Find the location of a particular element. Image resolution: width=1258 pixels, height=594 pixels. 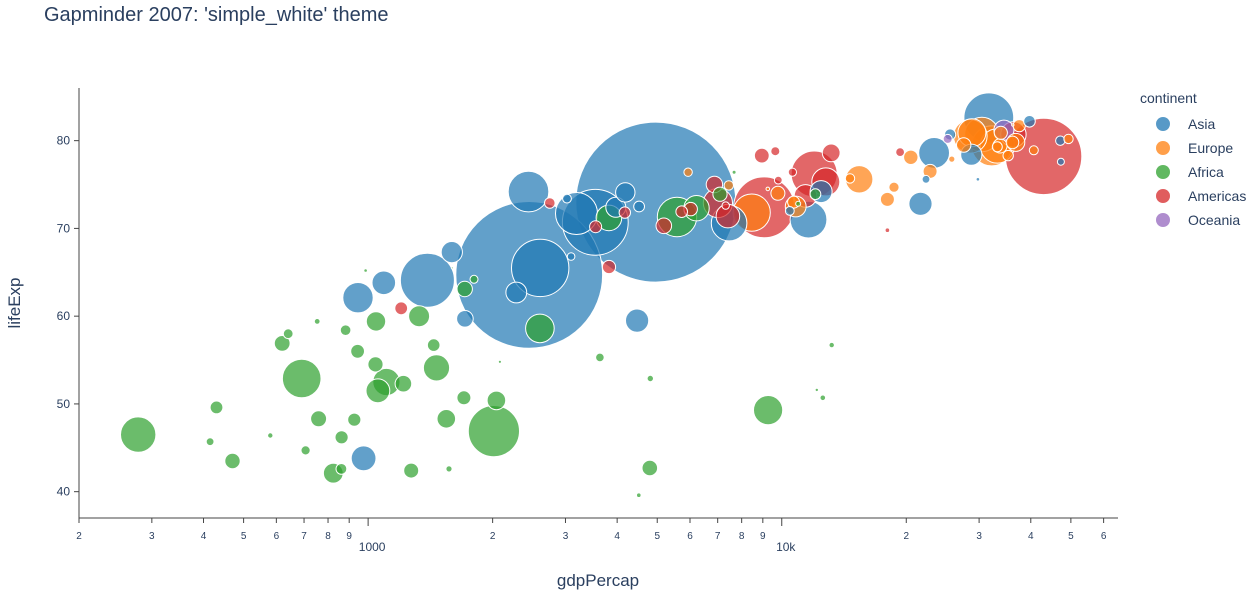

bubble-oceania is located at coordinates (947, 138).